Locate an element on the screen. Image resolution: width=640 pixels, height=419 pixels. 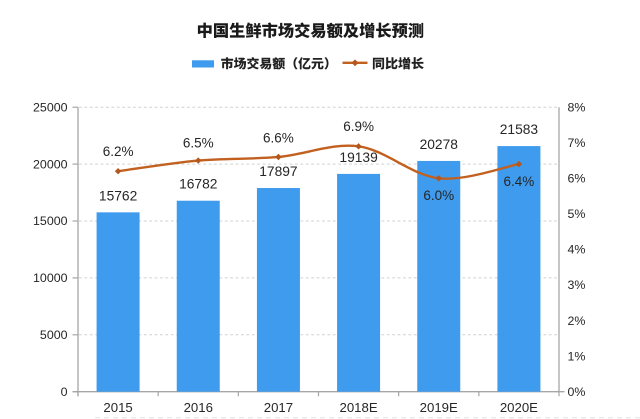
svg-text: 4% is located at coordinates (577, 250).